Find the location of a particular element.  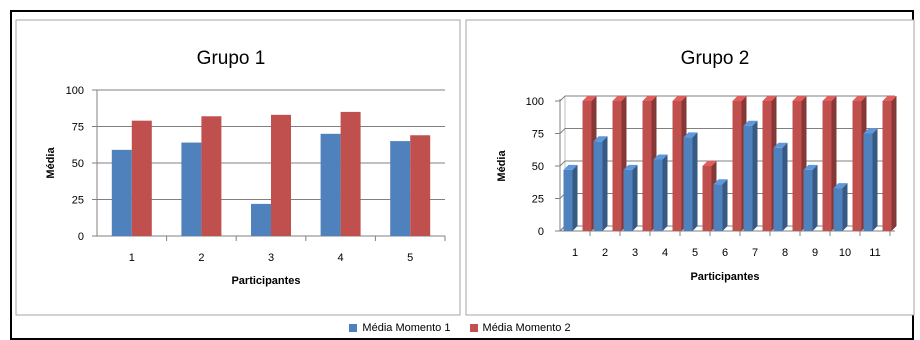

chart-1-xtick-label: 4 is located at coordinates (341, 258).